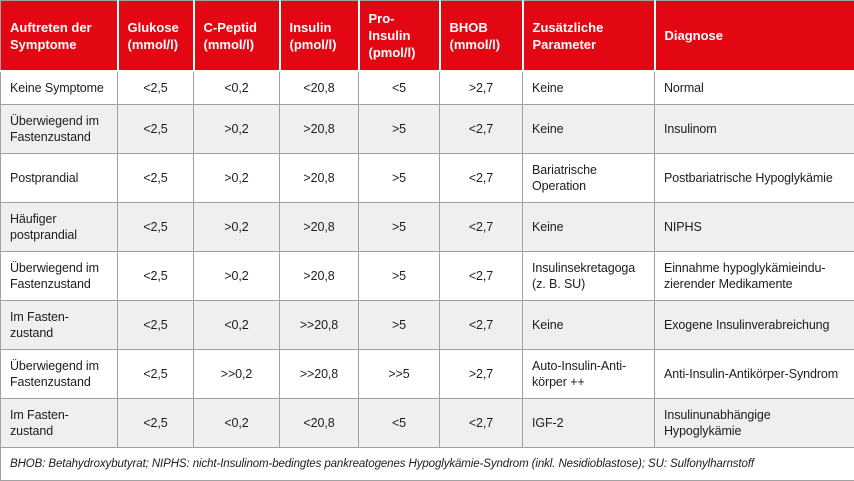 This screenshot has width=854, height=481. What do you see at coordinates (754, 36) in the screenshot?
I see `column-header-diagnose: Diagnose` at bounding box center [754, 36].